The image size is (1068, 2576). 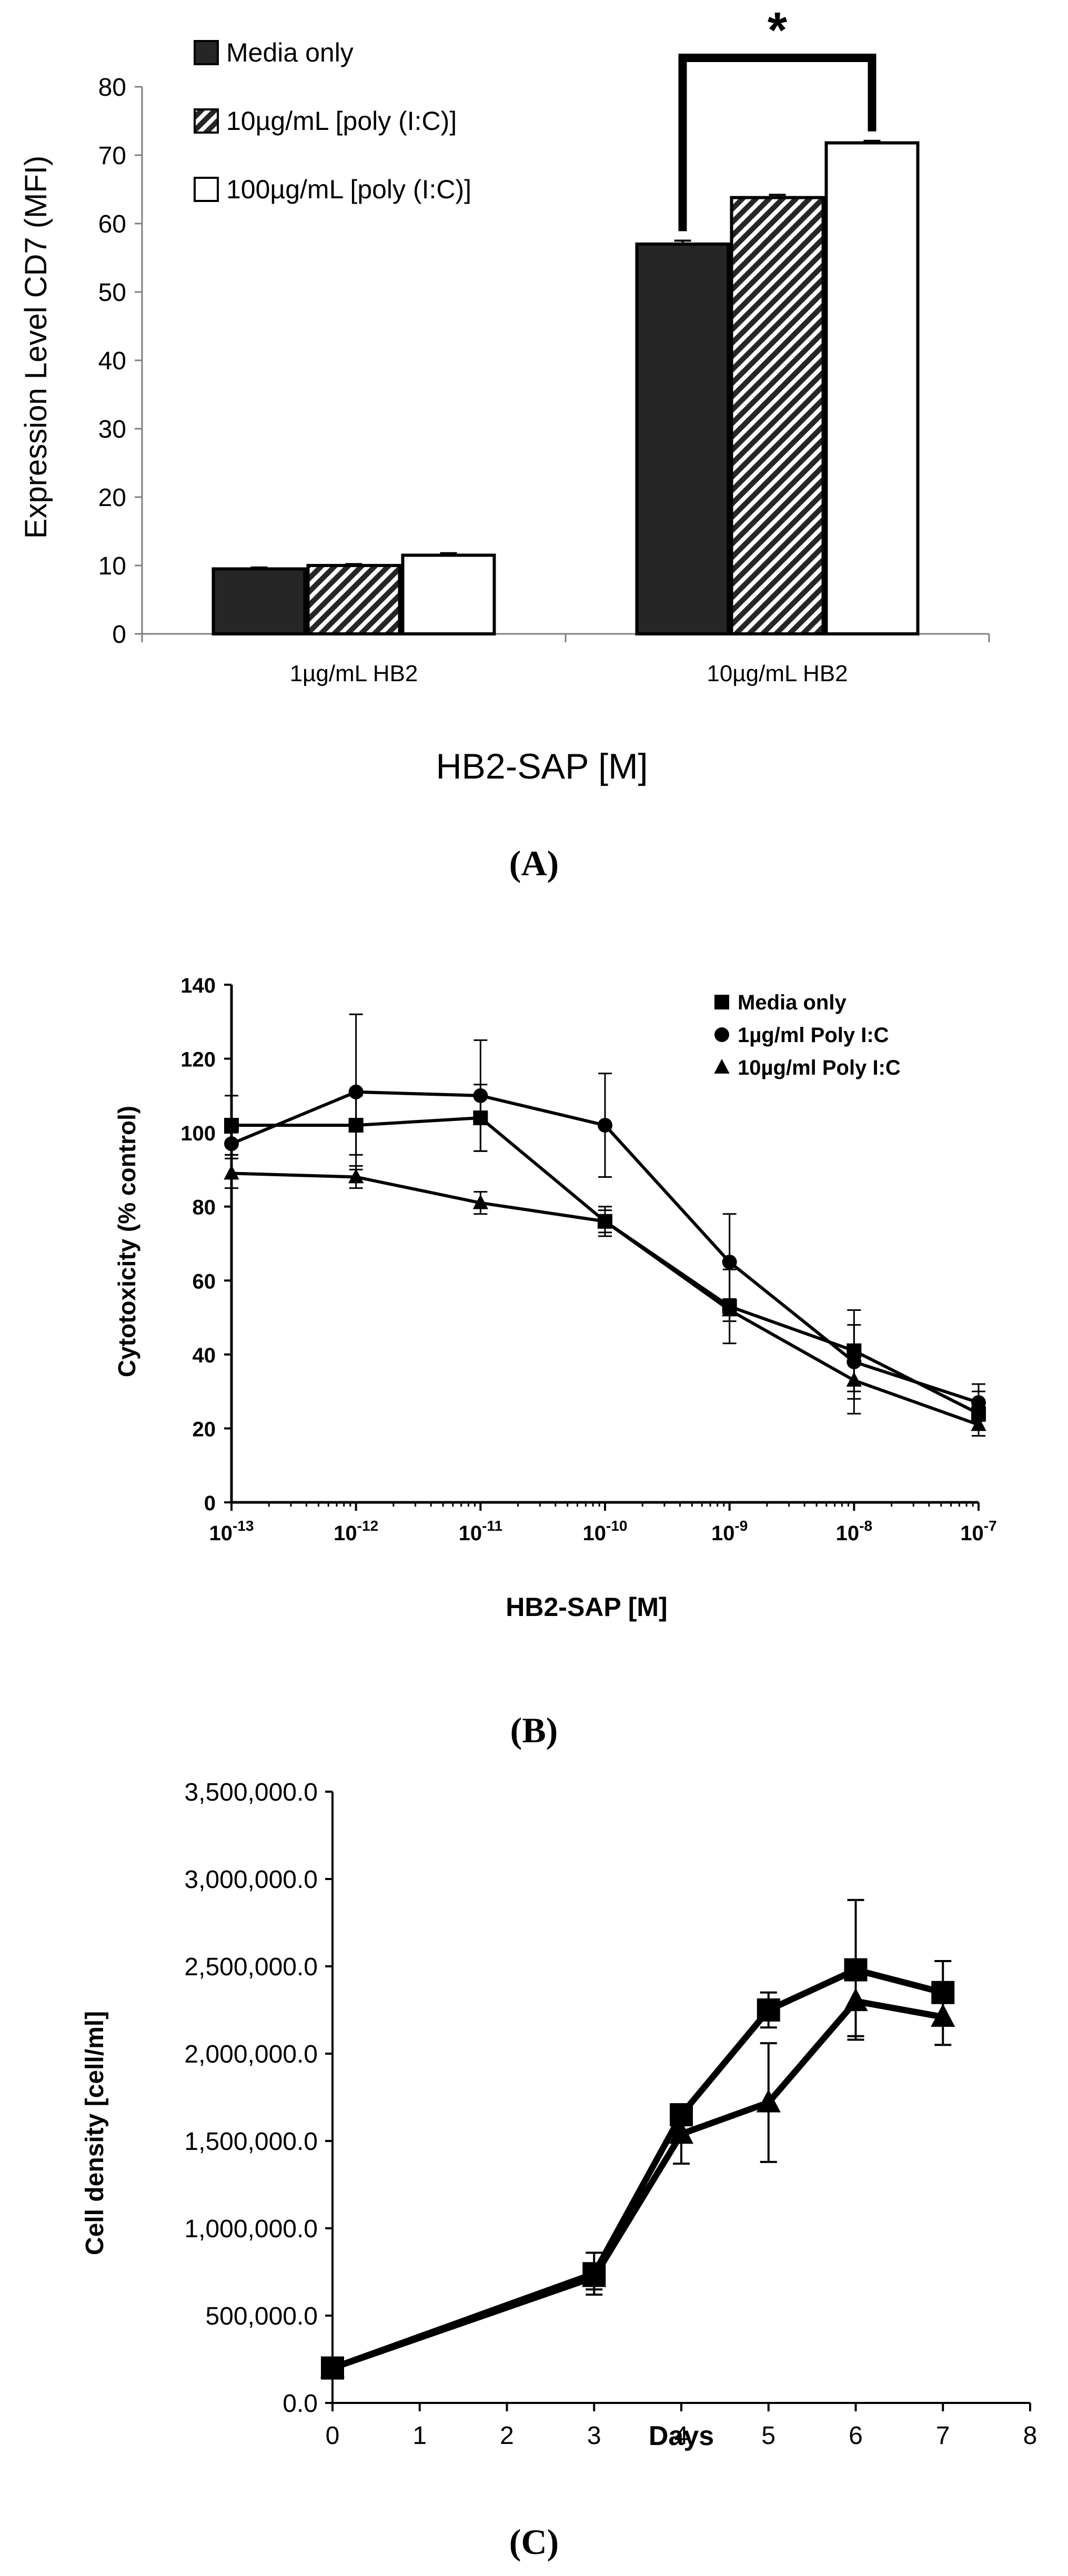 I want to click on panel-a-y-tick-label: 30, so click(x=112, y=429).